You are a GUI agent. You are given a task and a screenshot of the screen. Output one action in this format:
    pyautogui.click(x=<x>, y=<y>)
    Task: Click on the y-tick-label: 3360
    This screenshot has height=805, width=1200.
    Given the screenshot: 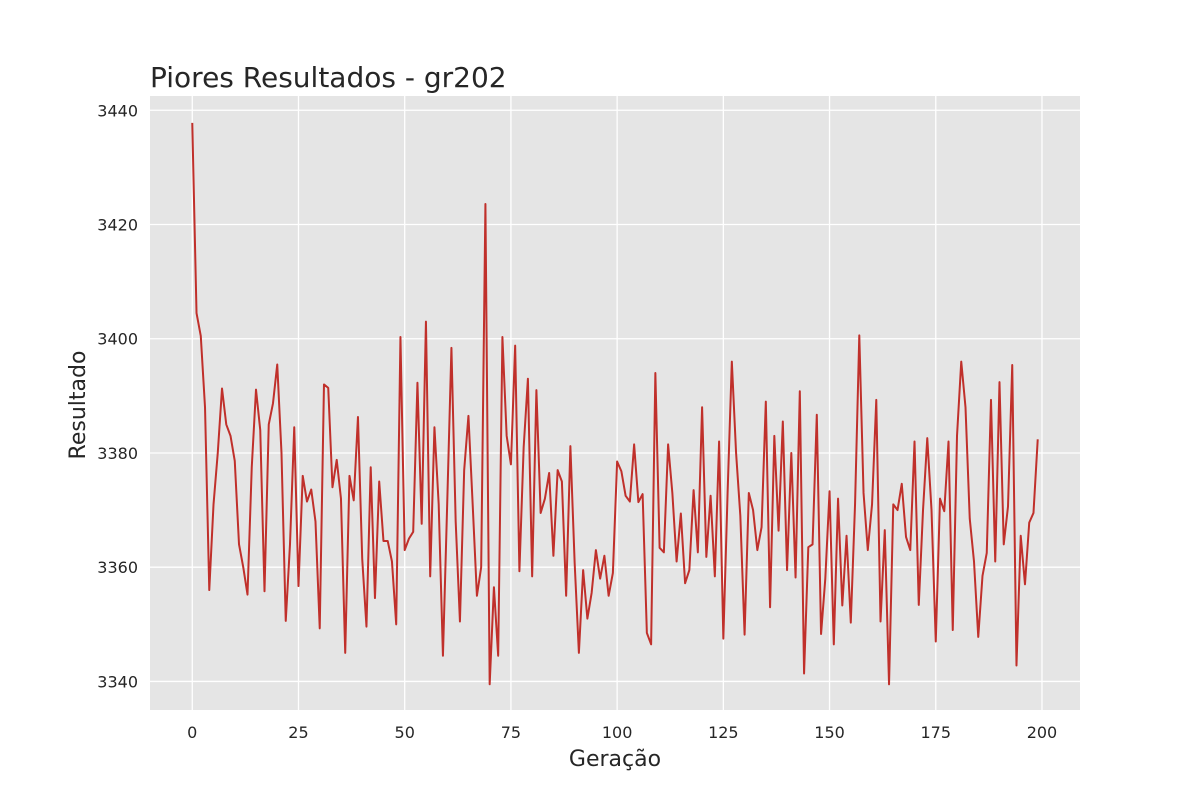 What is the action you would take?
    pyautogui.click(x=117, y=567)
    